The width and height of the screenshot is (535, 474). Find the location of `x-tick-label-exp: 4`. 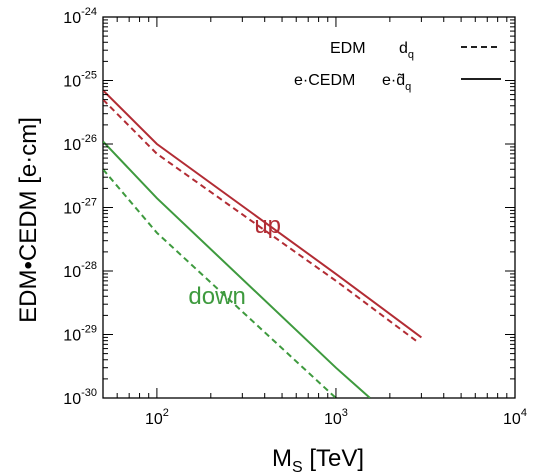

x-tick-label-exp: 4 is located at coordinates (524, 413).